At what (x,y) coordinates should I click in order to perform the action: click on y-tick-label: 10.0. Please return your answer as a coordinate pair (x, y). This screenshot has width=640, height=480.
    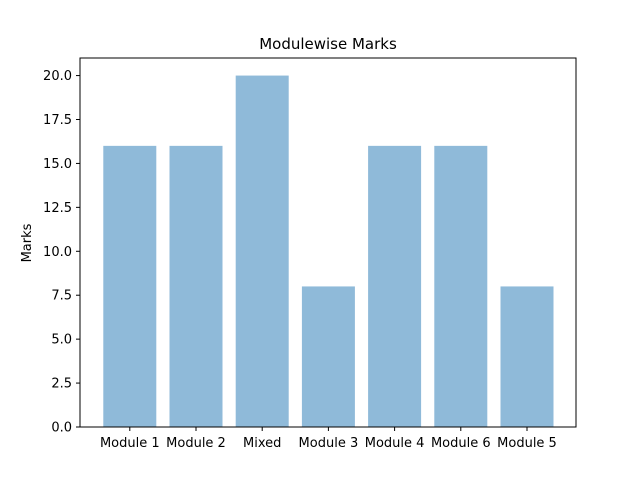
    Looking at the image, I should click on (57, 252).